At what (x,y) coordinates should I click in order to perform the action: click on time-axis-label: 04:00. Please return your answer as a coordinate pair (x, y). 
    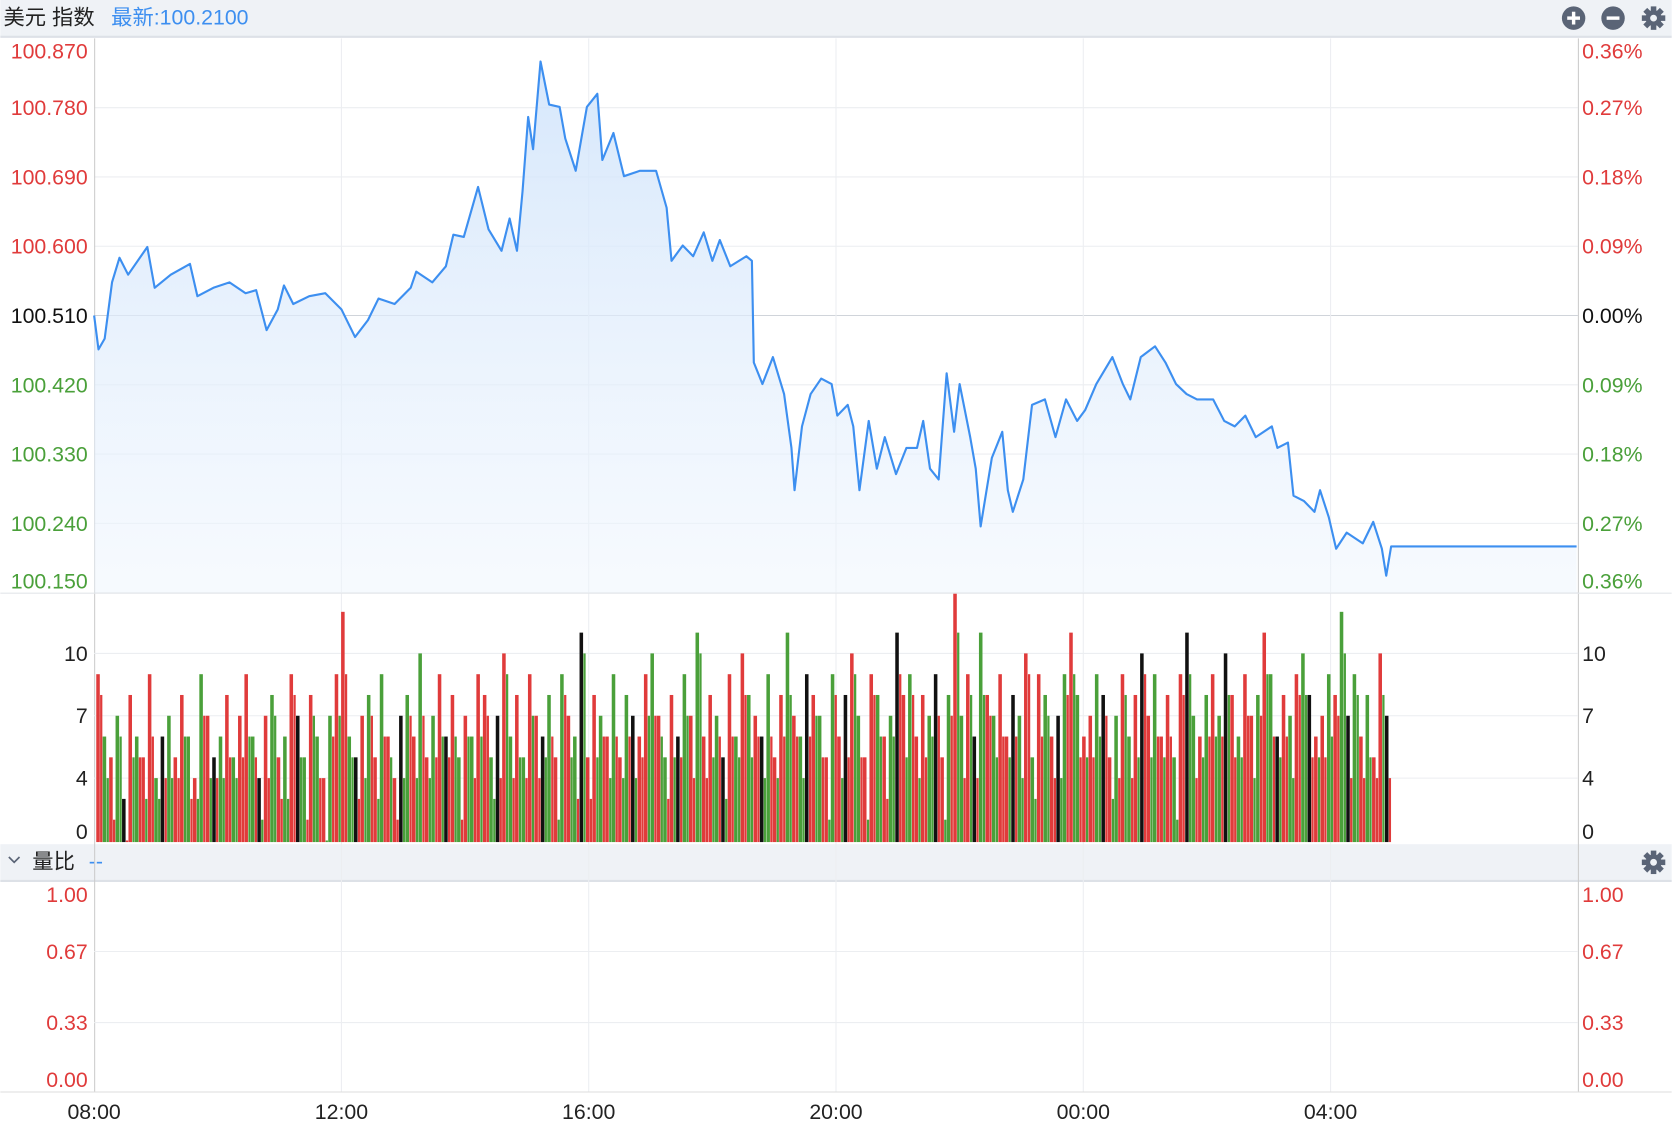
    Looking at the image, I should click on (1330, 1112).